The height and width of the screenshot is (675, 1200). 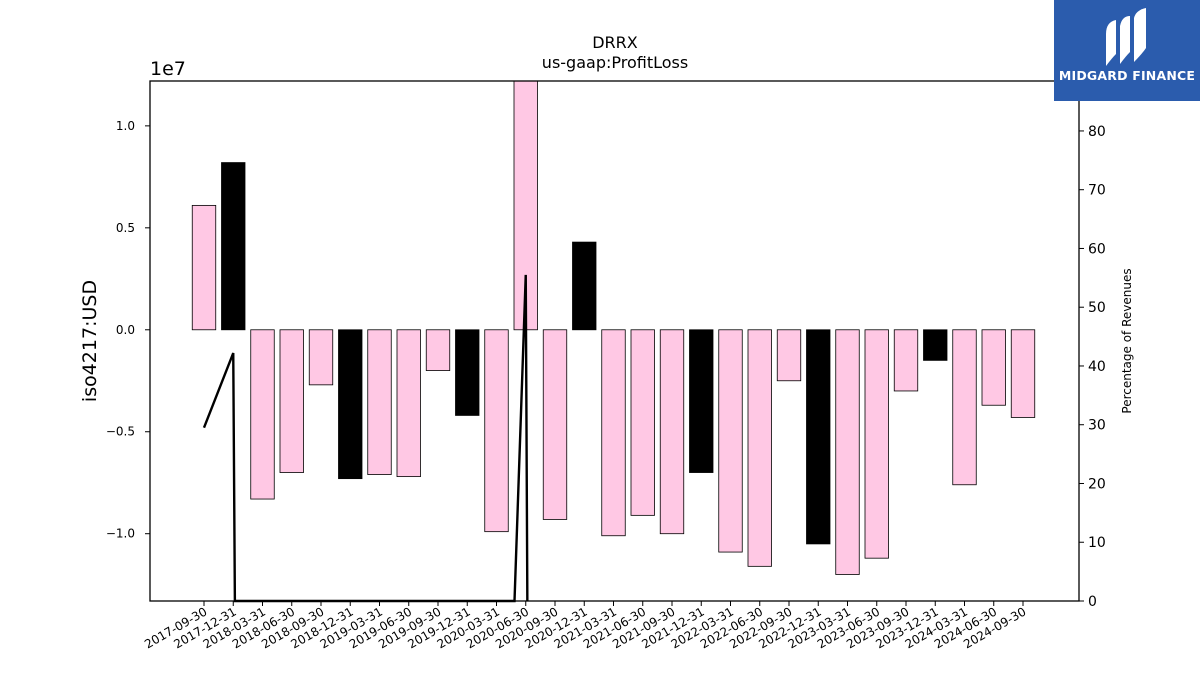 I want to click on y2-tick-label: 80, so click(x=1097, y=132).